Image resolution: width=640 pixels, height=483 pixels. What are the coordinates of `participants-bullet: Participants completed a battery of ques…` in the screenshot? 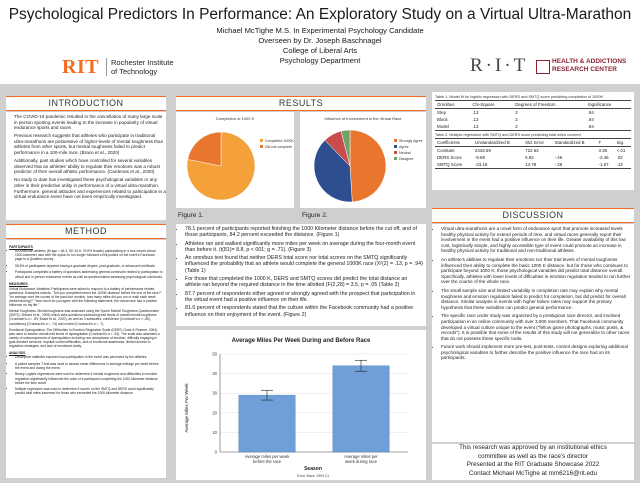 It's located at (89, 274).